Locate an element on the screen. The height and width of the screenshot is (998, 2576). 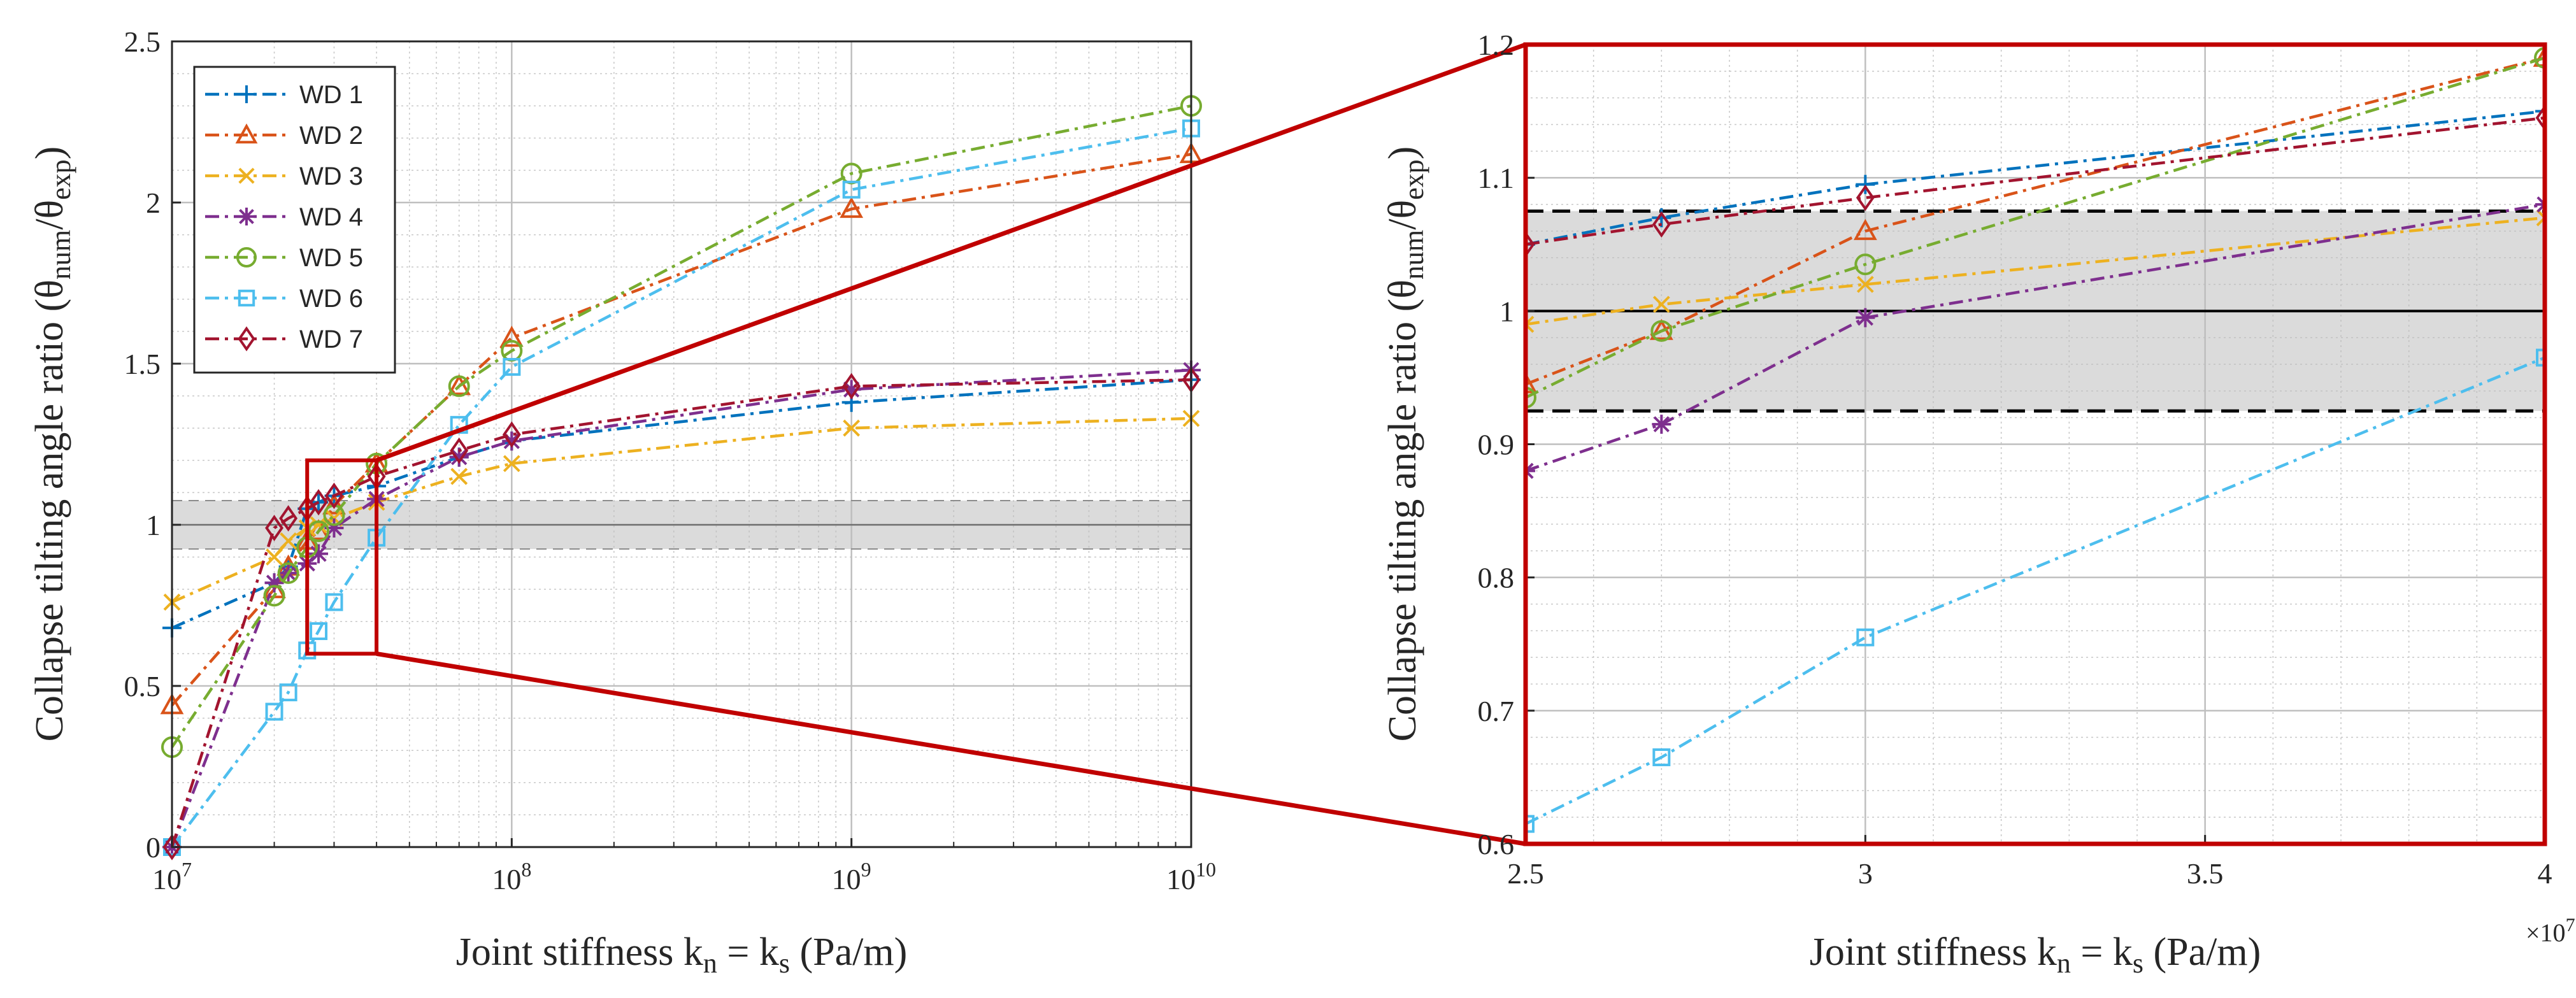
connector-bottom is located at coordinates (951, 748).